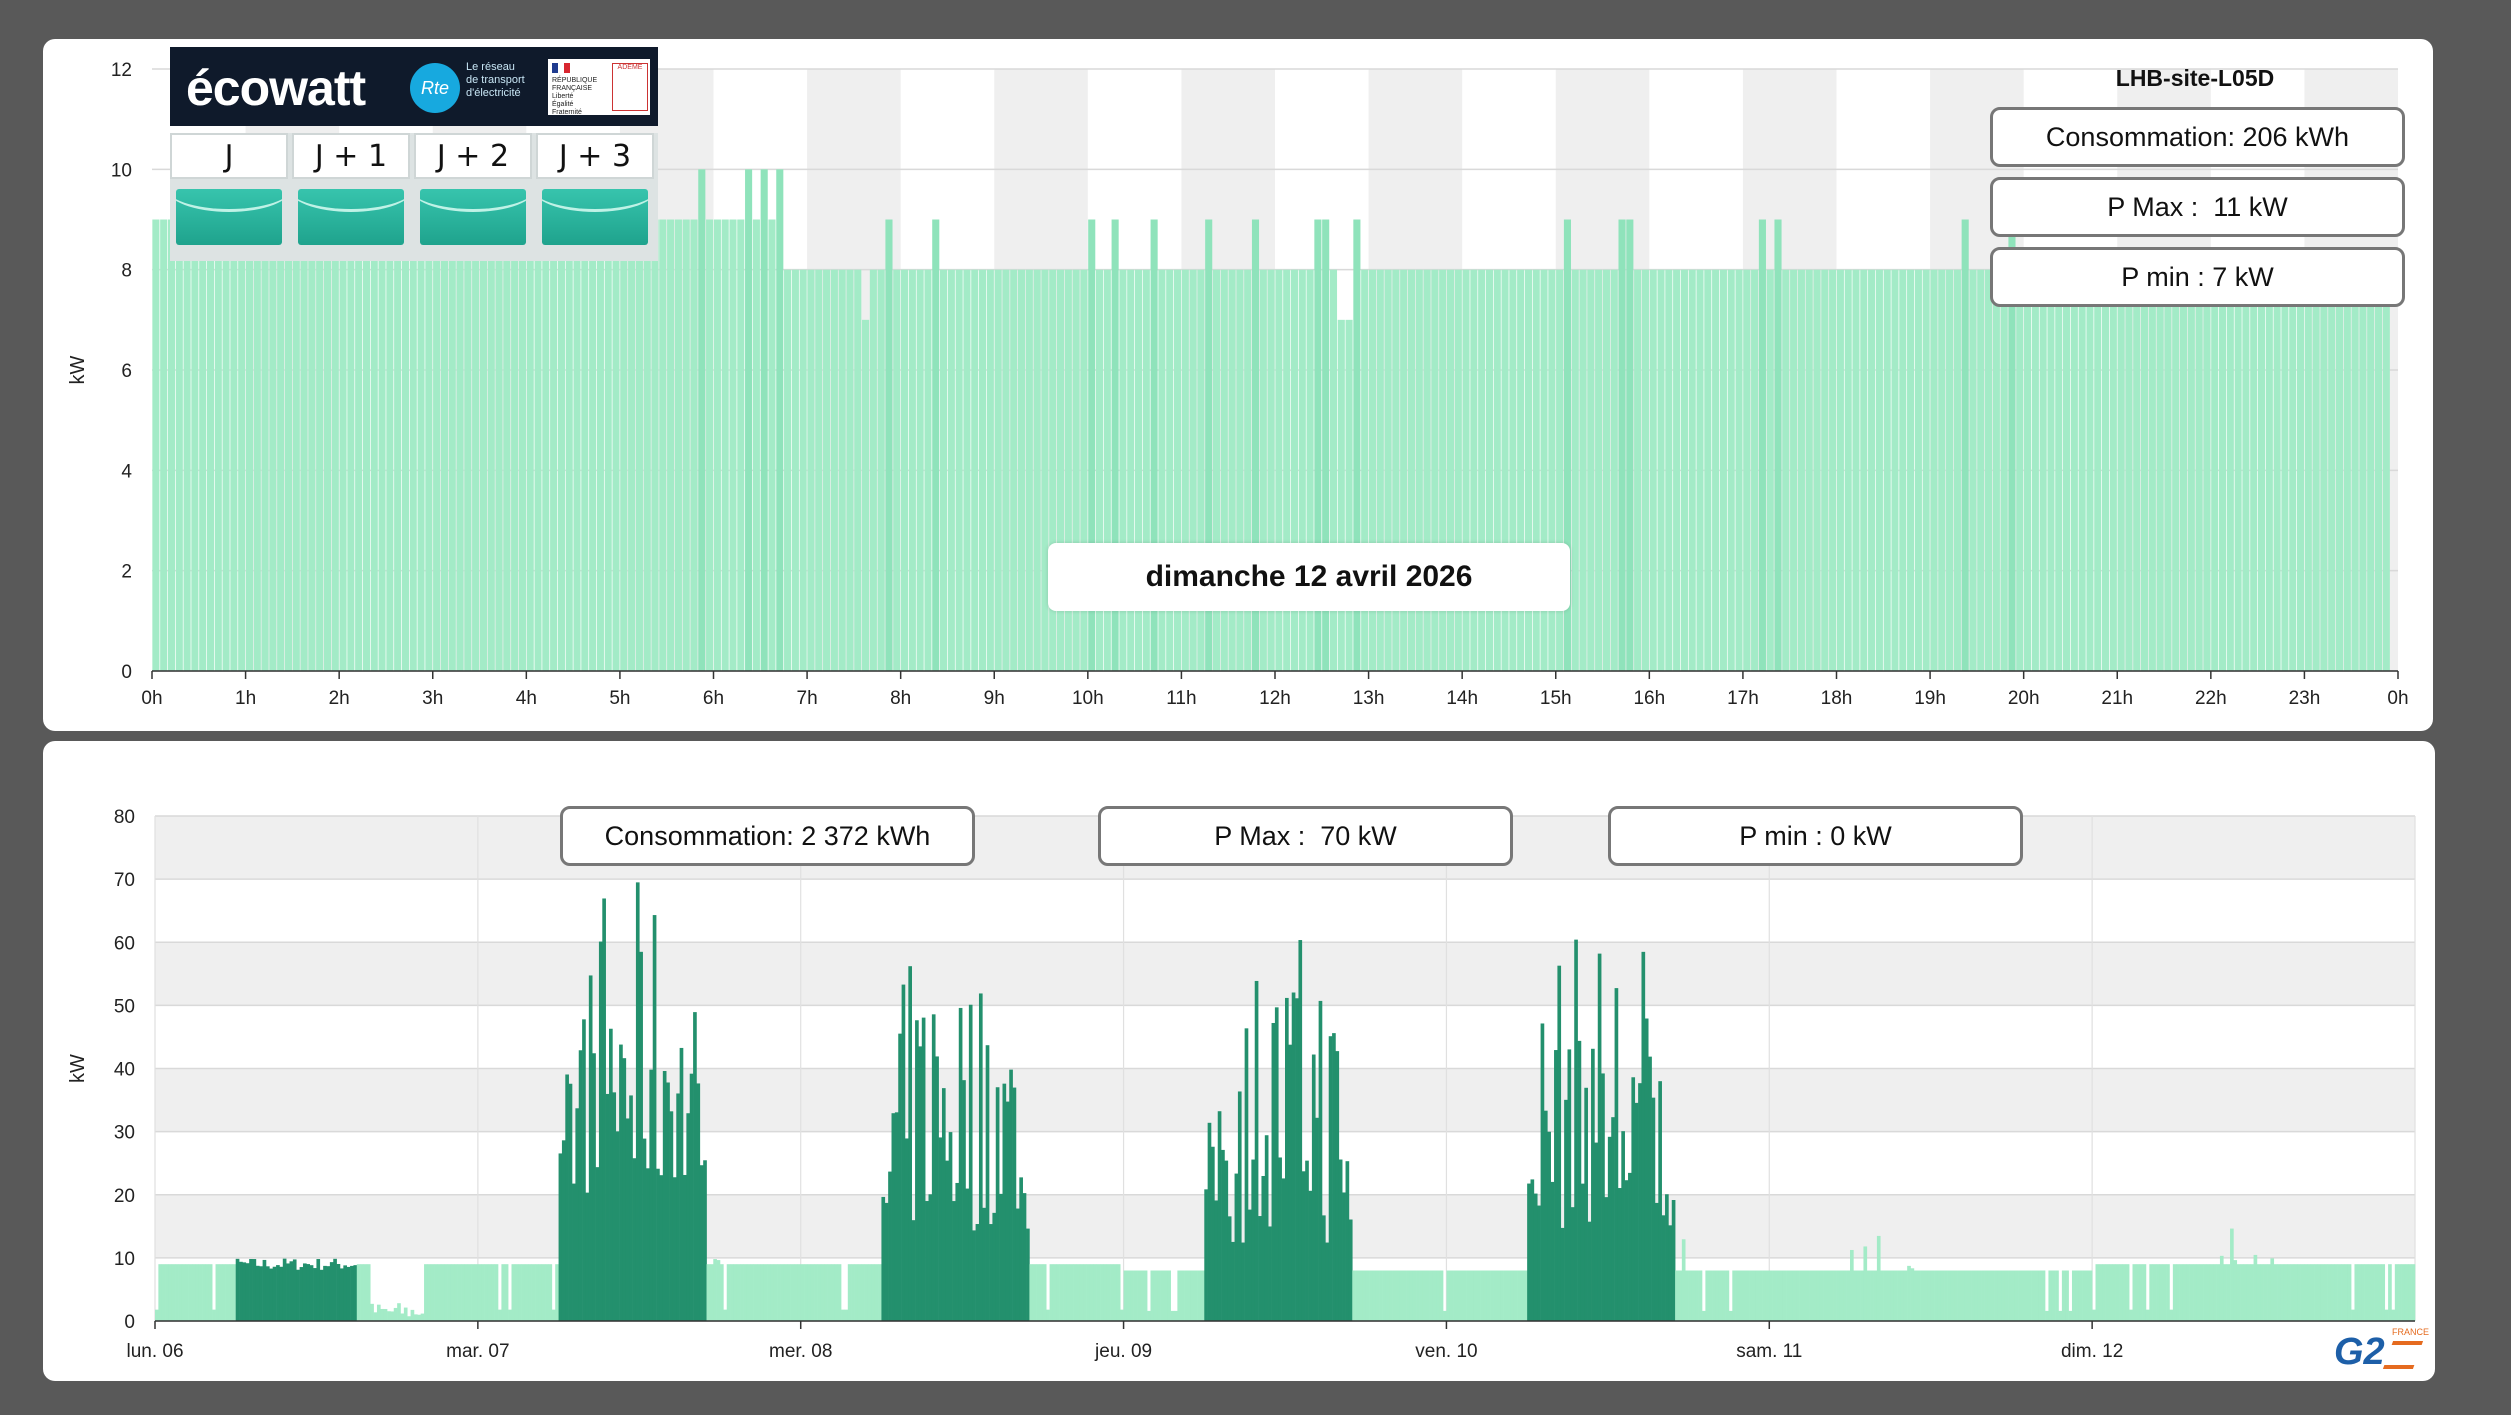 The image size is (2511, 1415). Describe the element at coordinates (2092, 1351) in the screenshot. I see `x-tick-label: dim. 12` at that location.